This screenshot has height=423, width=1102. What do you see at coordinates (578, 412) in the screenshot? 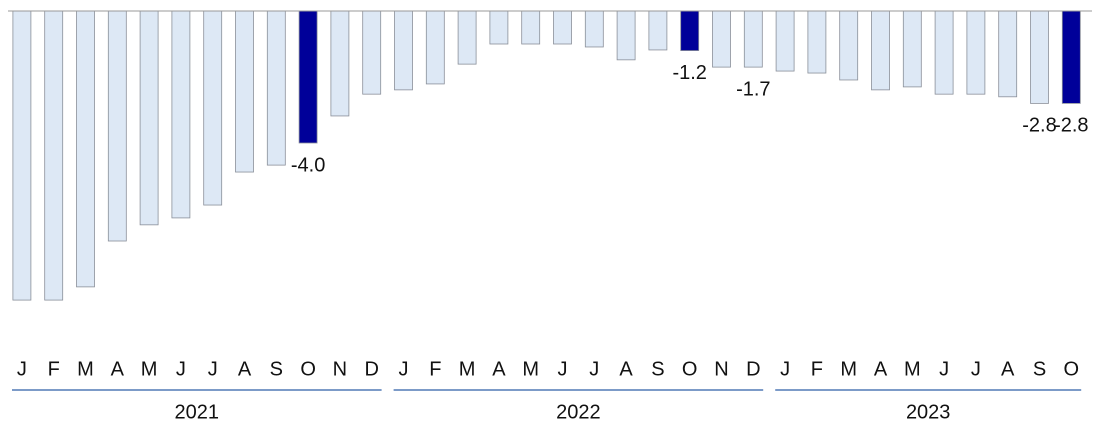
I see `group-label: 2022` at bounding box center [578, 412].